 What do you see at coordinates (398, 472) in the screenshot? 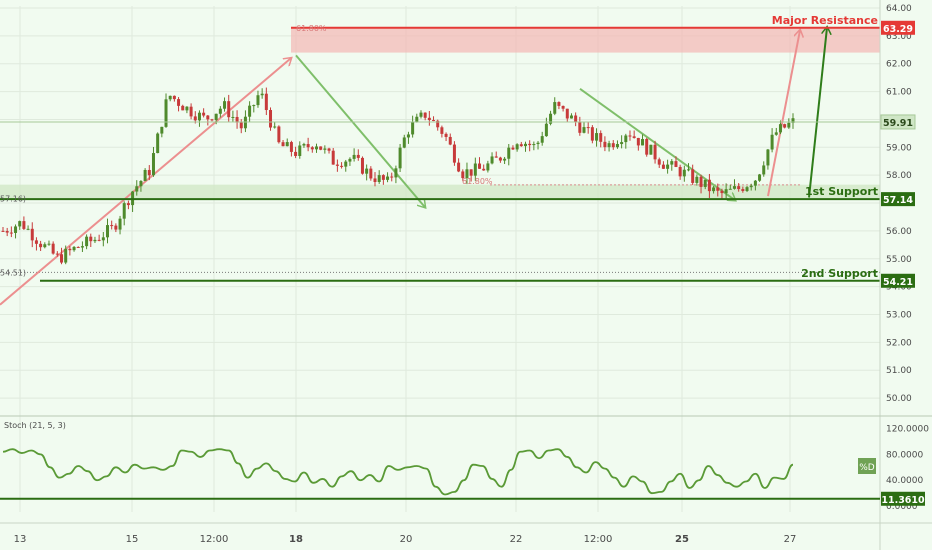
I see `stoch-line` at bounding box center [398, 472].